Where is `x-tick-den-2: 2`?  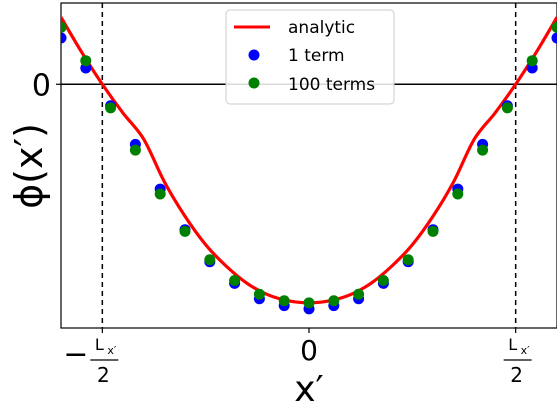
x-tick-den-2: 2 is located at coordinates (516, 375).